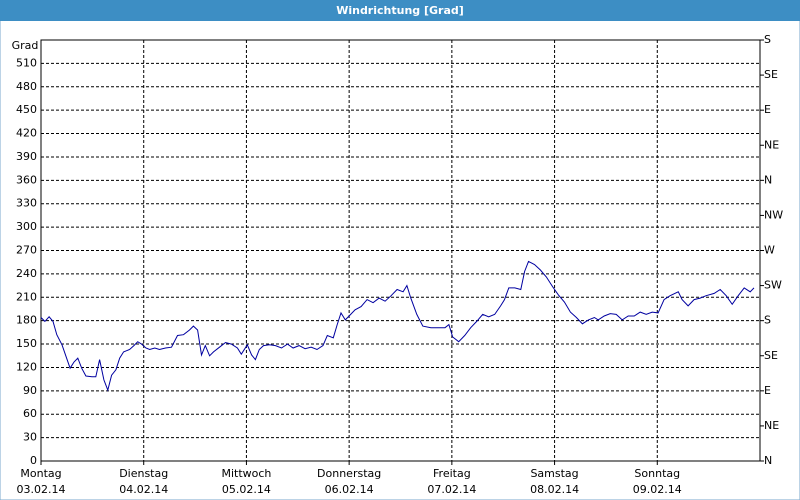  What do you see at coordinates (554, 473) in the screenshot?
I see `x-tick-label: Samstag` at bounding box center [554, 473].